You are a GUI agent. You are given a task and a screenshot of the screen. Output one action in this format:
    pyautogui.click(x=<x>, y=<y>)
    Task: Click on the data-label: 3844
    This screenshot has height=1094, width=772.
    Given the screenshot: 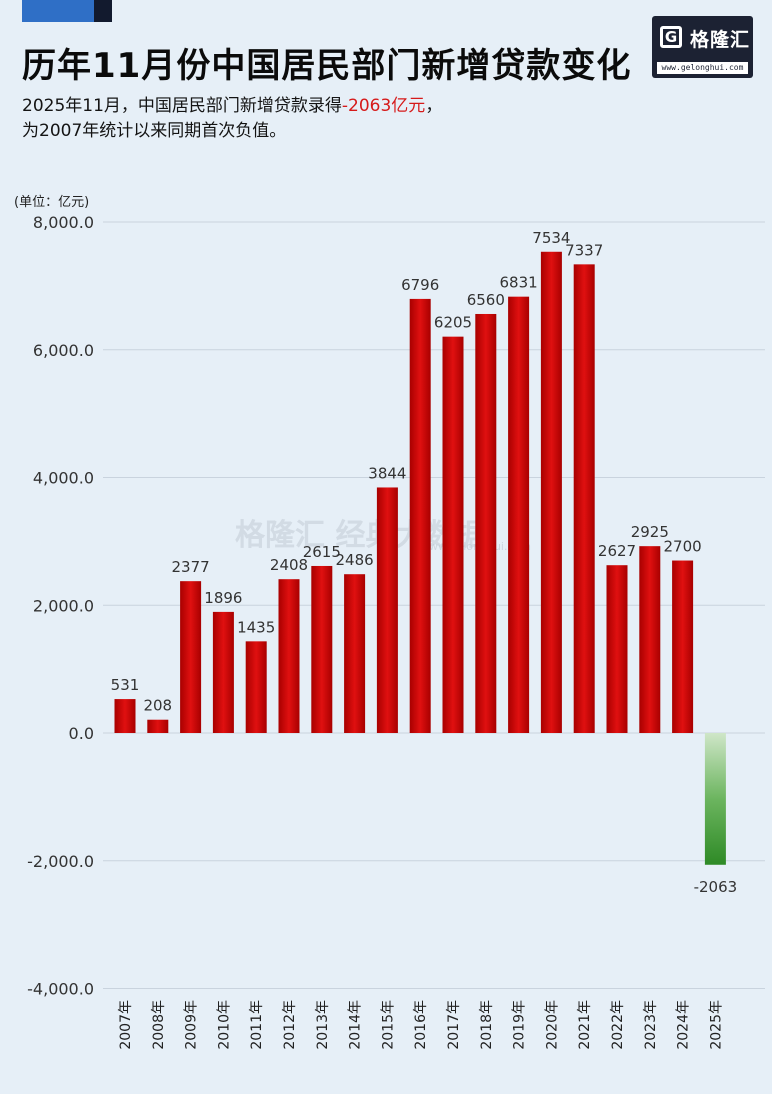 What is the action you would take?
    pyautogui.click(x=387, y=473)
    